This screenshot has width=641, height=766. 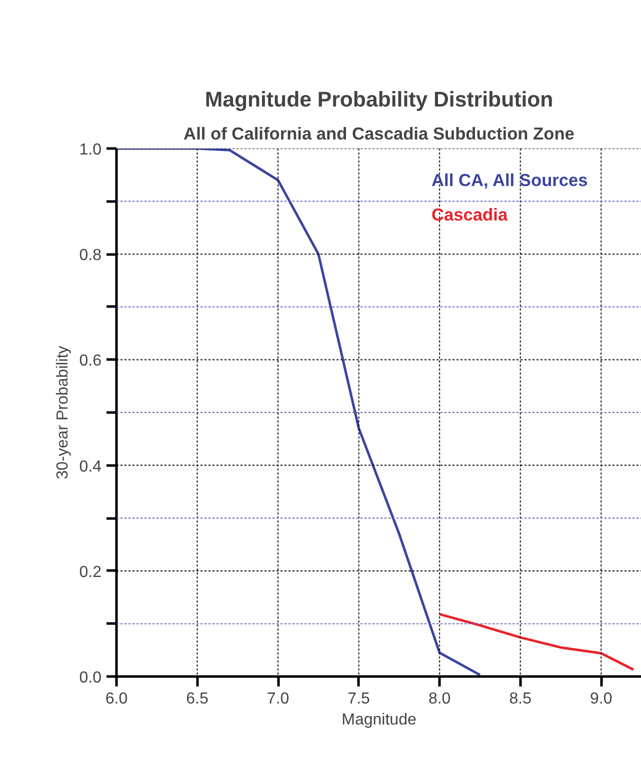 What do you see at coordinates (90, 467) in the screenshot?
I see `y-tick-label: 0.4` at bounding box center [90, 467].